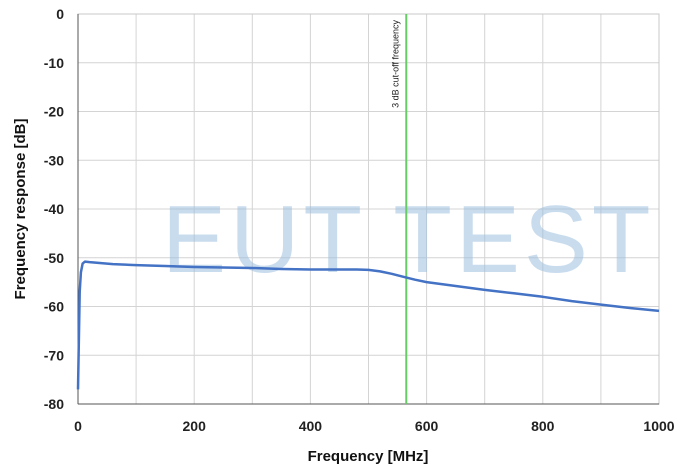 Image resolution: width=685 pixels, height=469 pixels. I want to click on x-tick-labels: 0 200 400 600 800 1000, so click(374, 426).